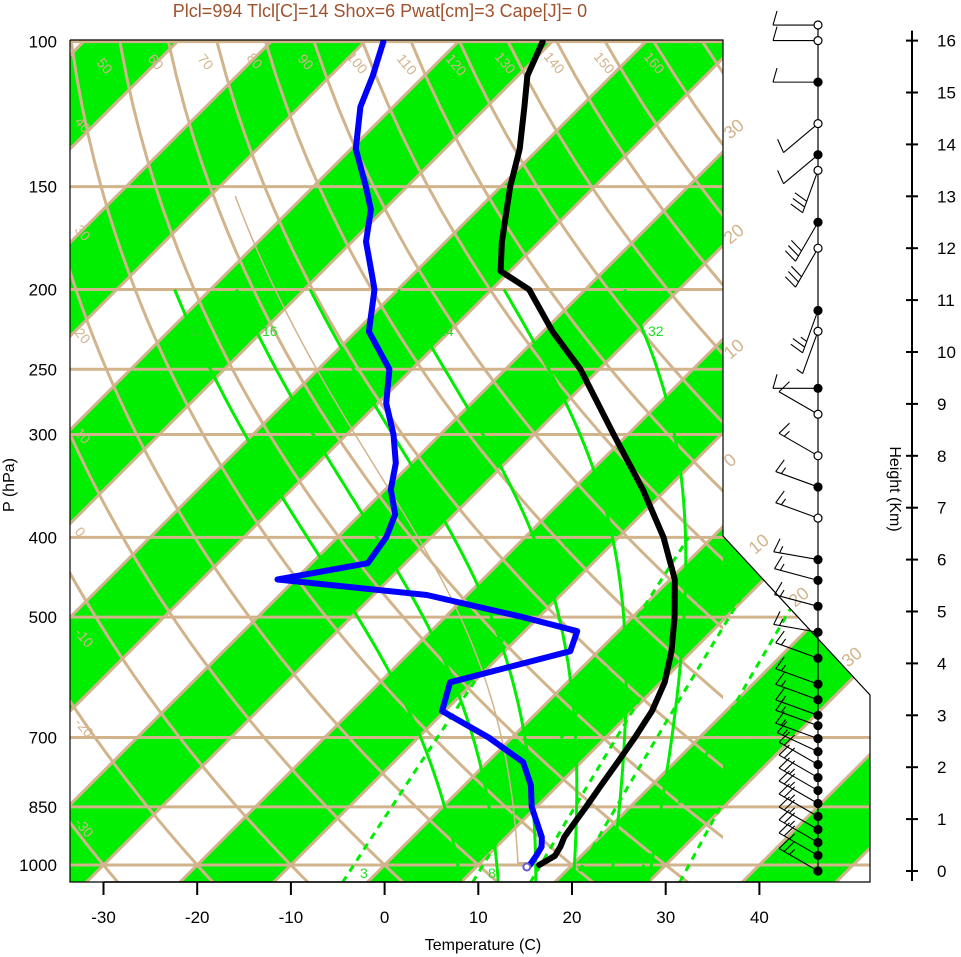  What do you see at coordinates (196, 331) in the screenshot?
I see `mixing-ratio-label: 12` at bounding box center [196, 331].